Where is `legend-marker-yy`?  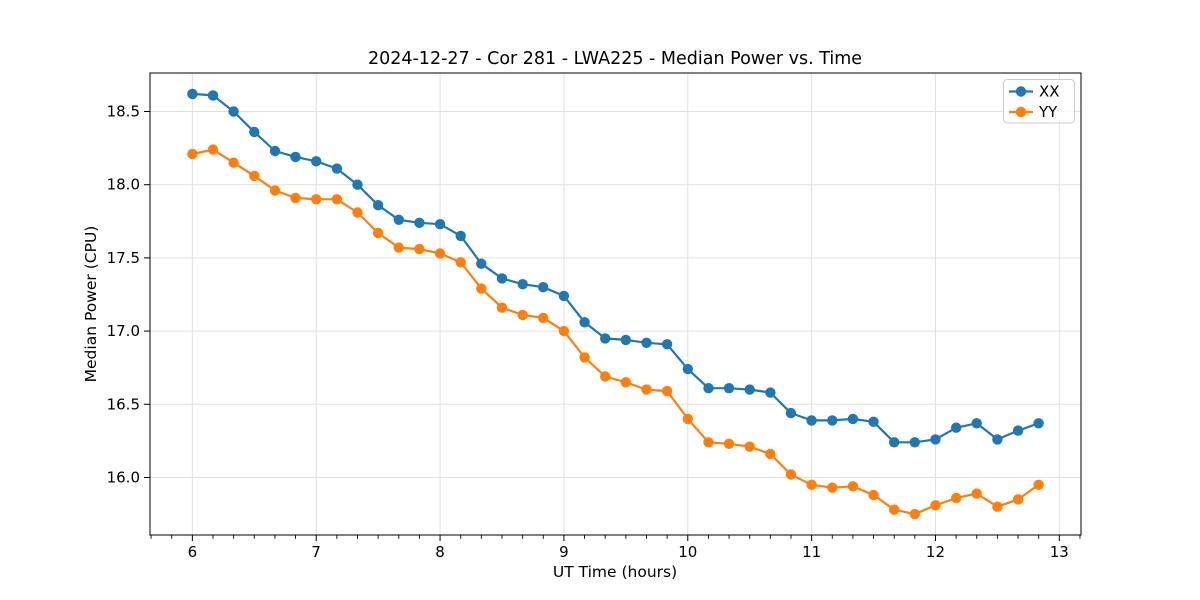
legend-marker-yy is located at coordinates (1021, 112).